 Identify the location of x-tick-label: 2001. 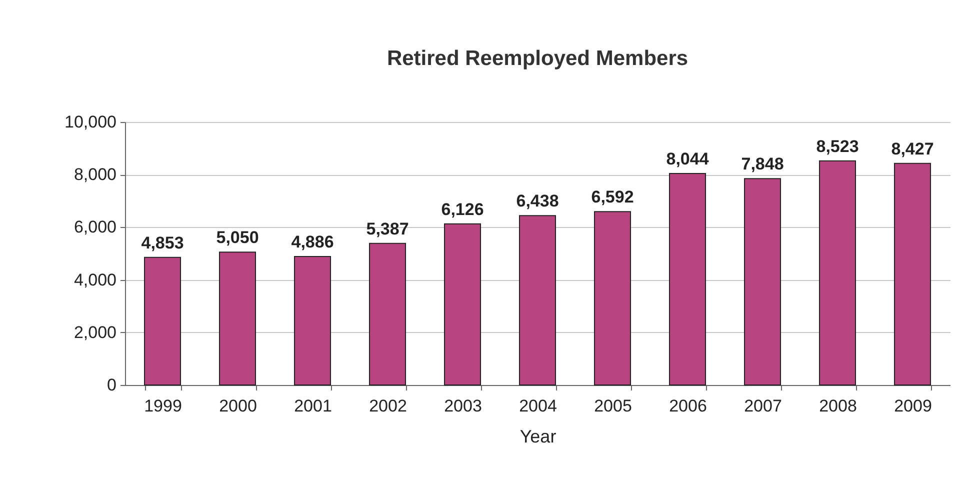
(313, 406).